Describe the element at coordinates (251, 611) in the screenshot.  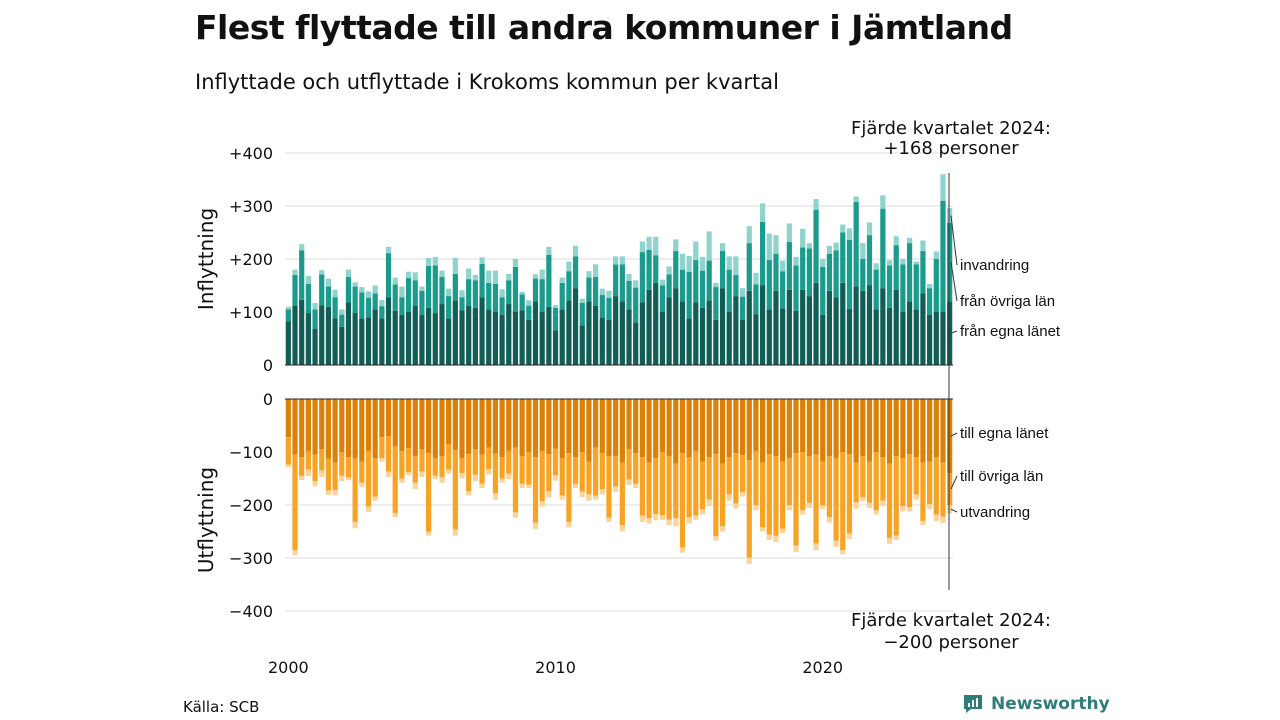
I see `y-tick-label: −400` at that location.